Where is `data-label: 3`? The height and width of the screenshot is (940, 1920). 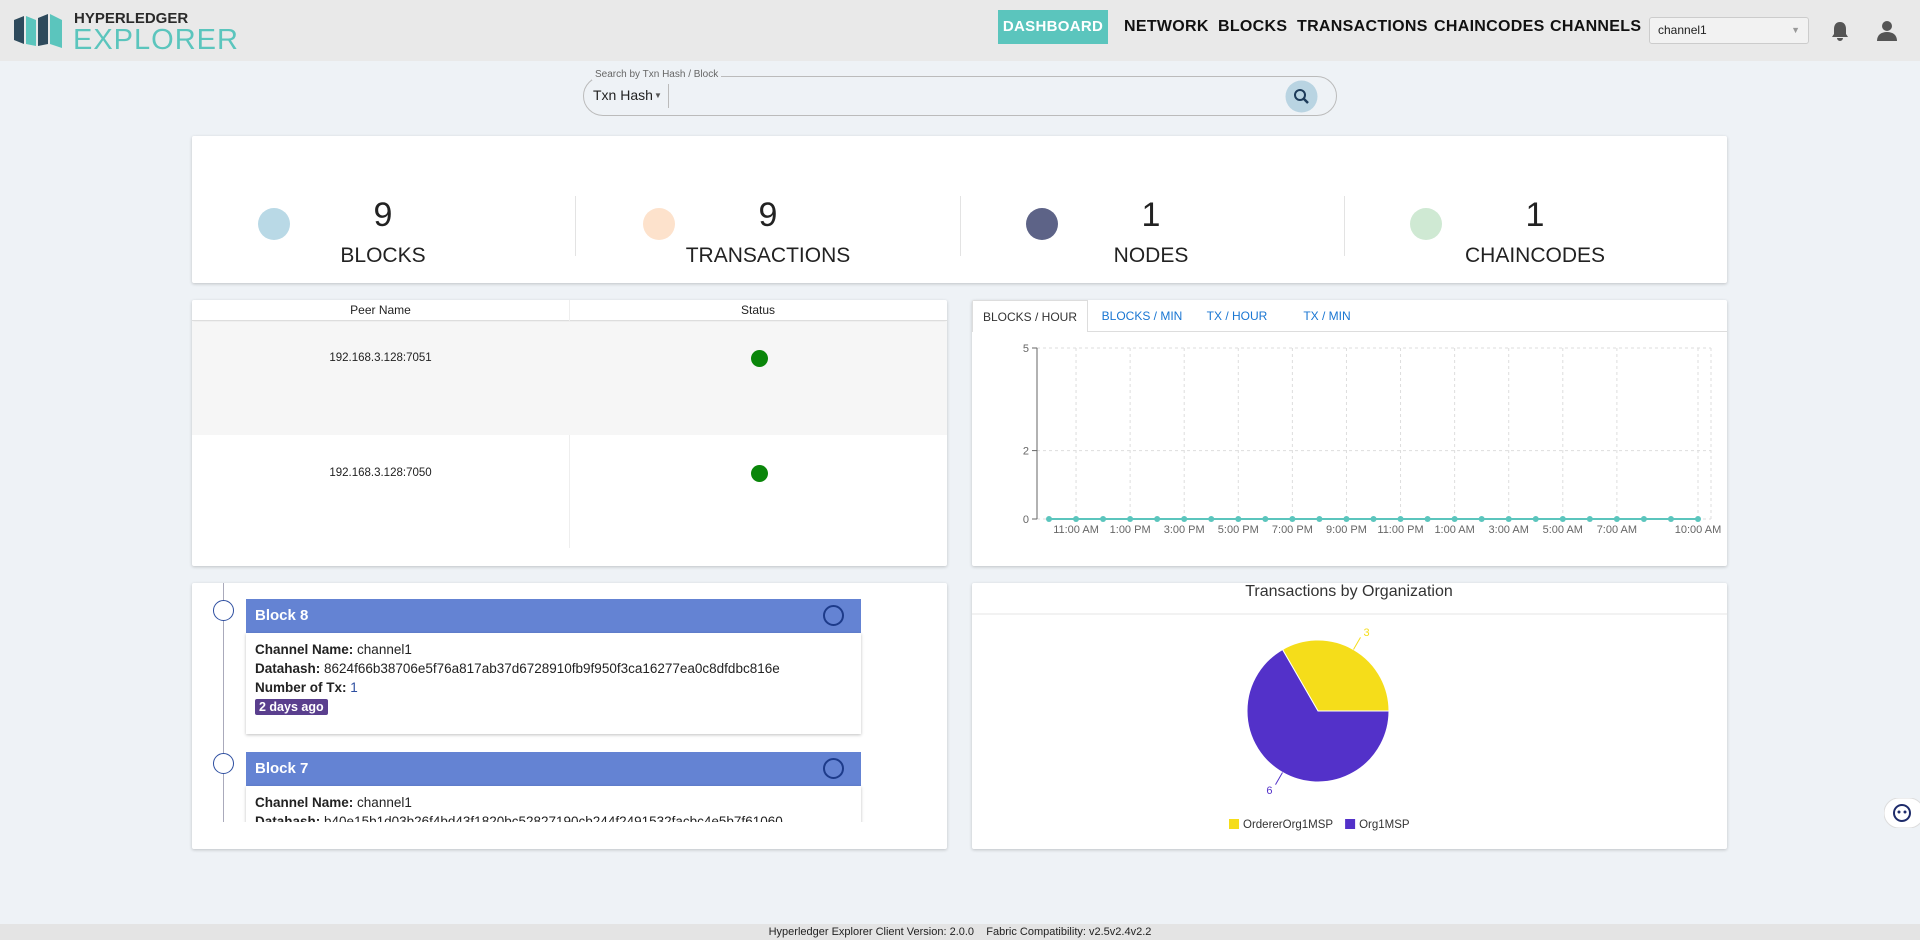
data-label: 3 is located at coordinates (1367, 633).